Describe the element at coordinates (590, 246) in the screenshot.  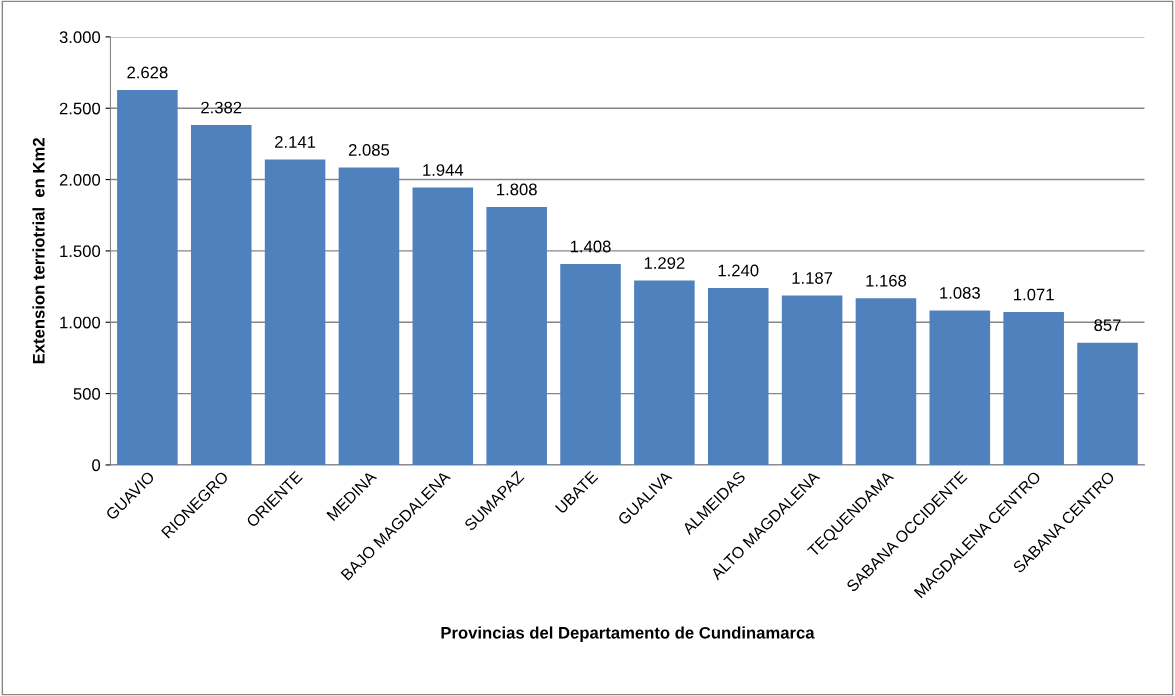
I see `data-label: 1.408` at that location.